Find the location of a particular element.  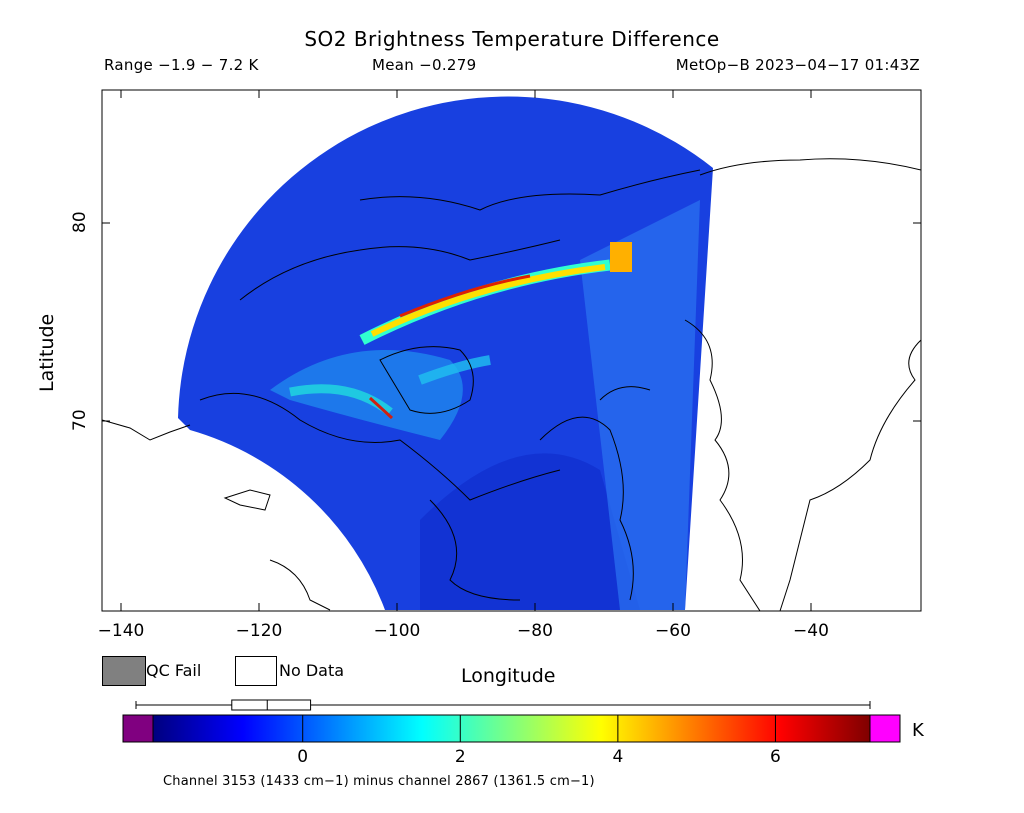

x-tick-label: −60 is located at coordinates (673, 631).